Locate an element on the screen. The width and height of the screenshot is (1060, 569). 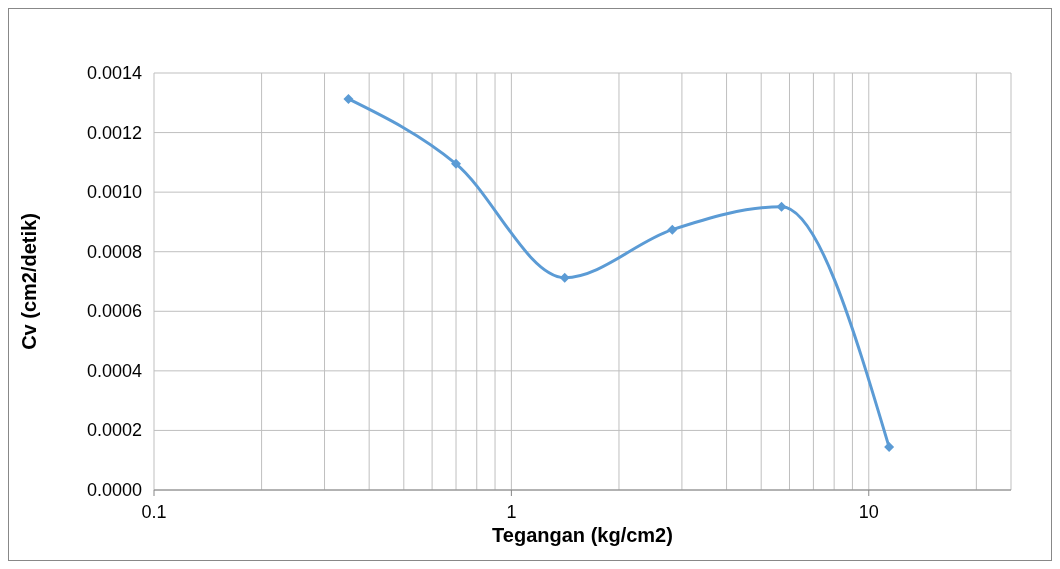
x-axis-title: Tegangan (kg/cm2) is located at coordinates (582, 535).